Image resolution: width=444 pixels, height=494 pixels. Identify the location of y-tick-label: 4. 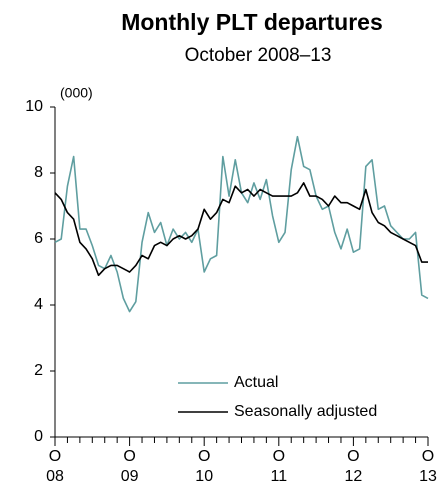
(38, 304).